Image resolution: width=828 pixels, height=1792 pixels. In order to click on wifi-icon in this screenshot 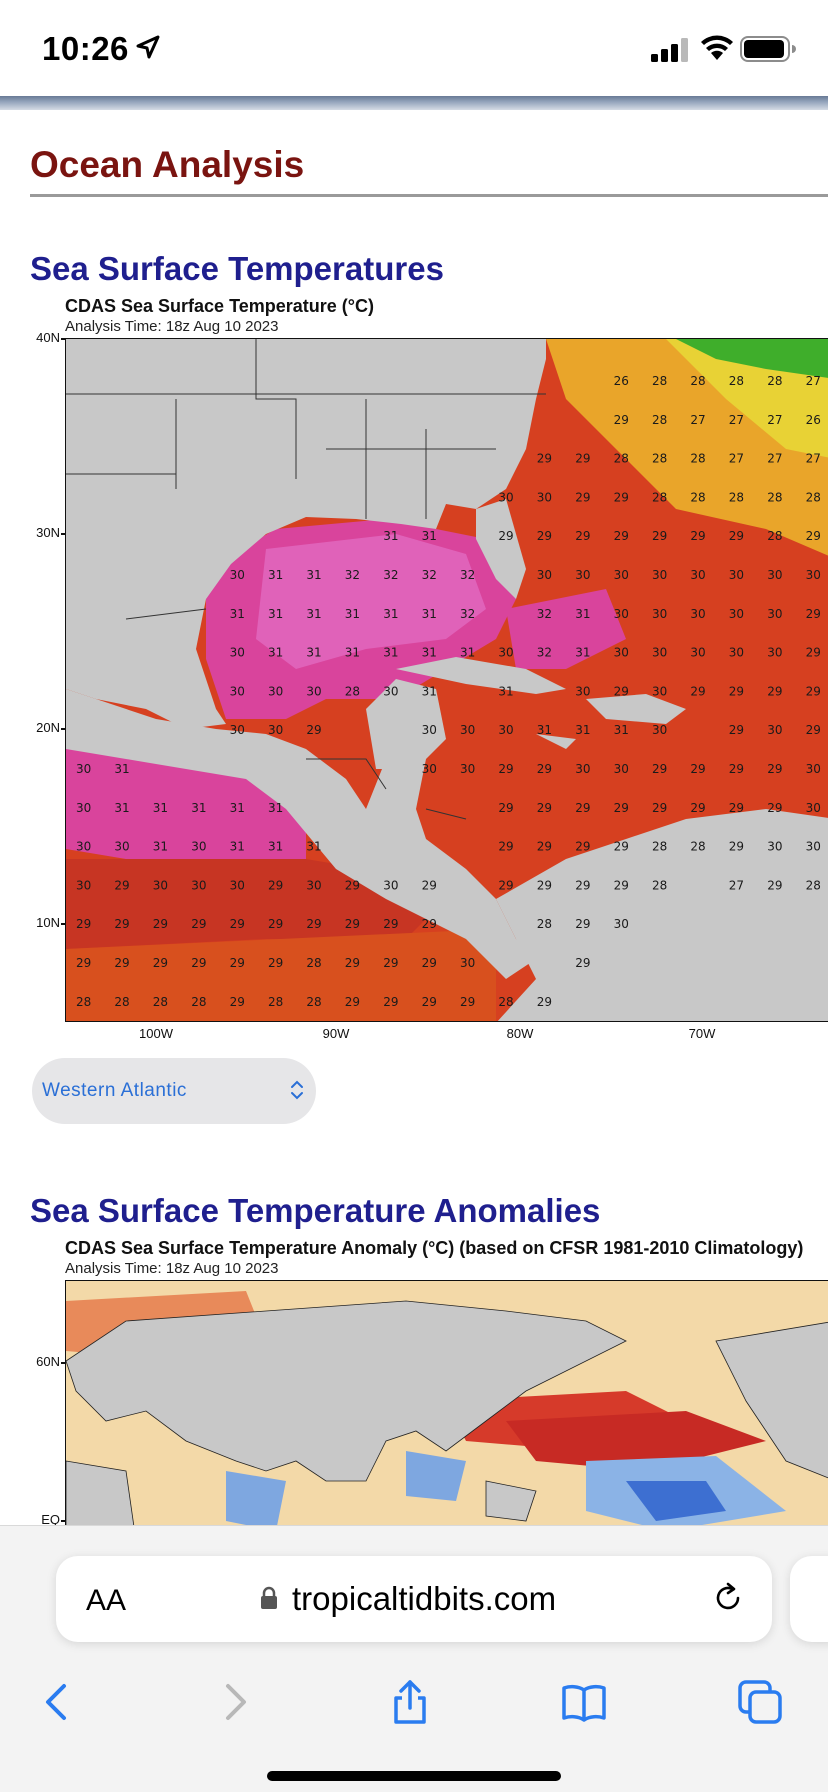, I will do `click(717, 47)`.